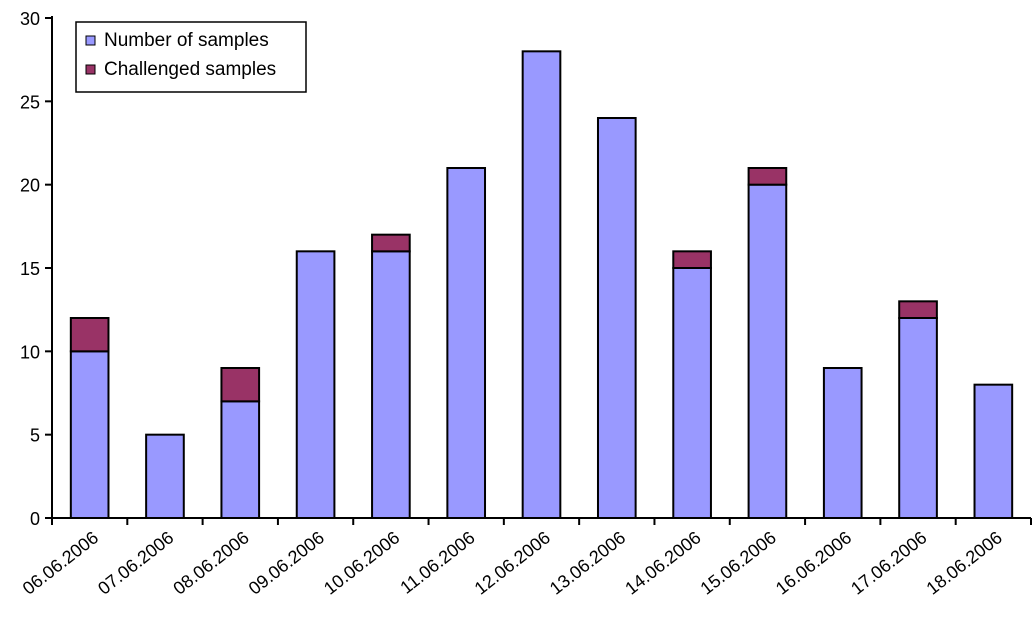 The image size is (1035, 621). I want to click on legend: Number of samples Challenged samples, so click(191, 57).